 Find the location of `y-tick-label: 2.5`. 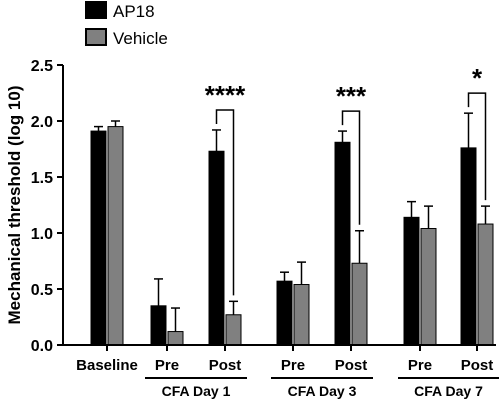

y-tick-label: 2.5 is located at coordinates (42, 66).